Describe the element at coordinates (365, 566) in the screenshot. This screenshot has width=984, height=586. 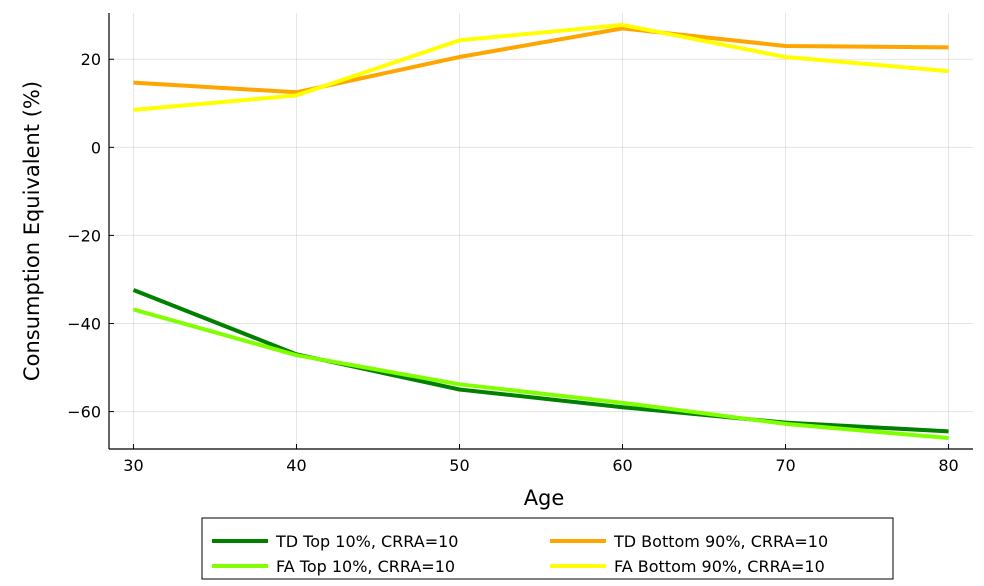
I see `legend-label: FA Top 10%, CRRA=10` at that location.